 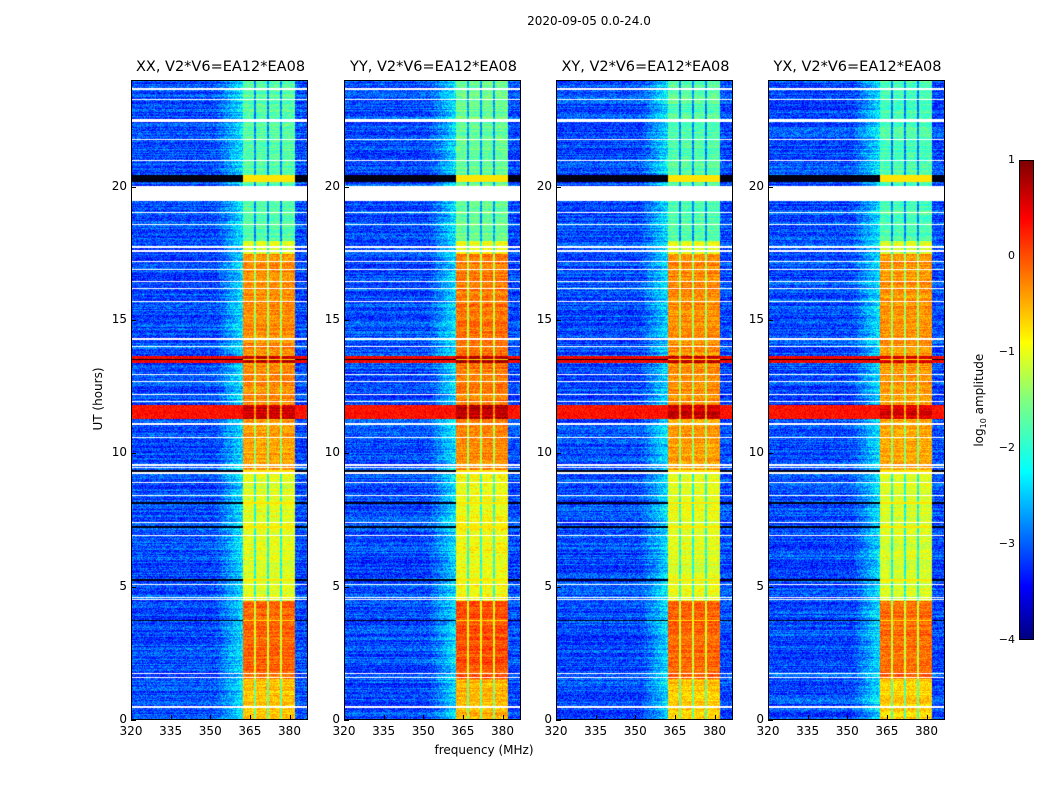 What do you see at coordinates (1011, 159) in the screenshot?
I see `colorbar-tick-label: 1` at bounding box center [1011, 159].